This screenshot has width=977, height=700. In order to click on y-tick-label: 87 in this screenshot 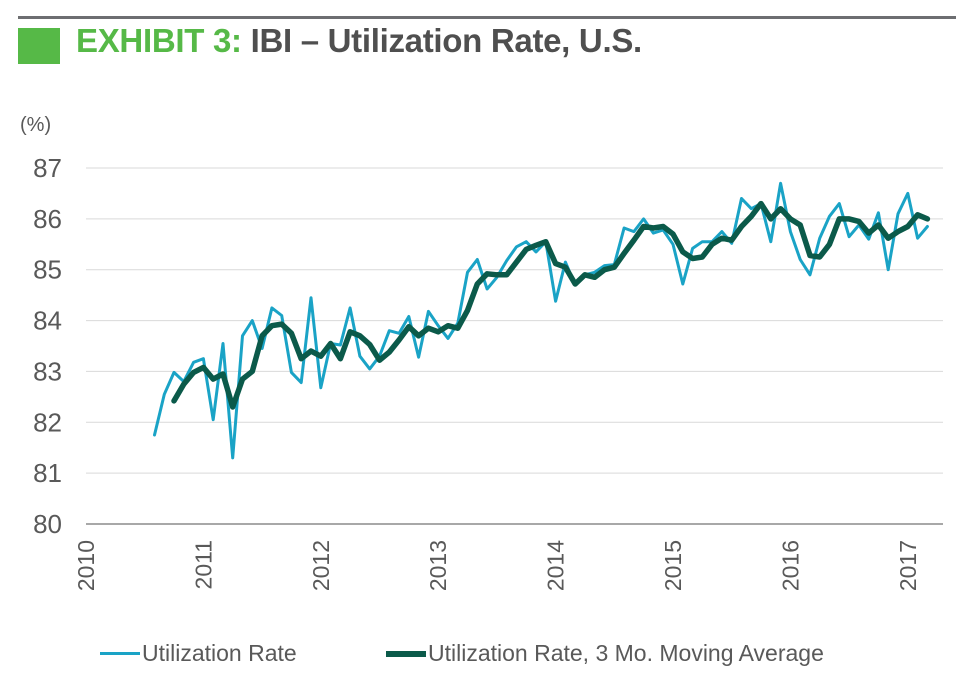, I will do `click(47, 168)`.